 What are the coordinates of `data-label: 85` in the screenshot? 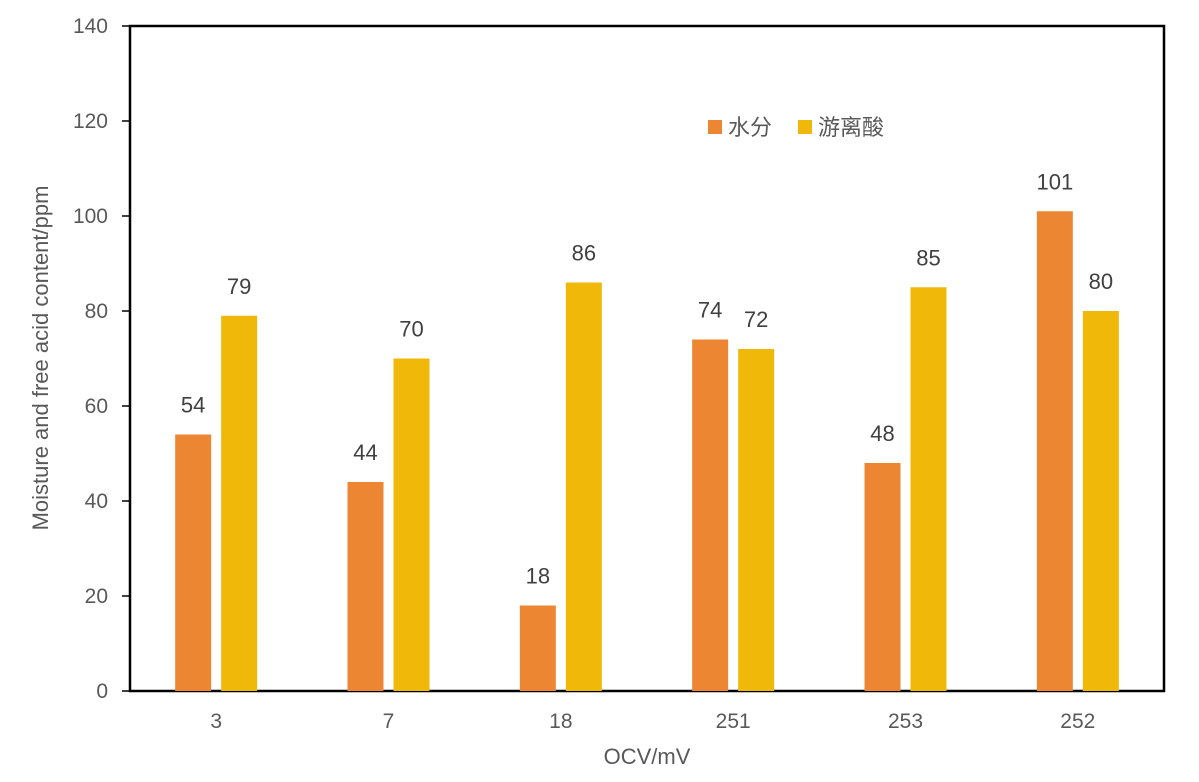 It's located at (928, 257).